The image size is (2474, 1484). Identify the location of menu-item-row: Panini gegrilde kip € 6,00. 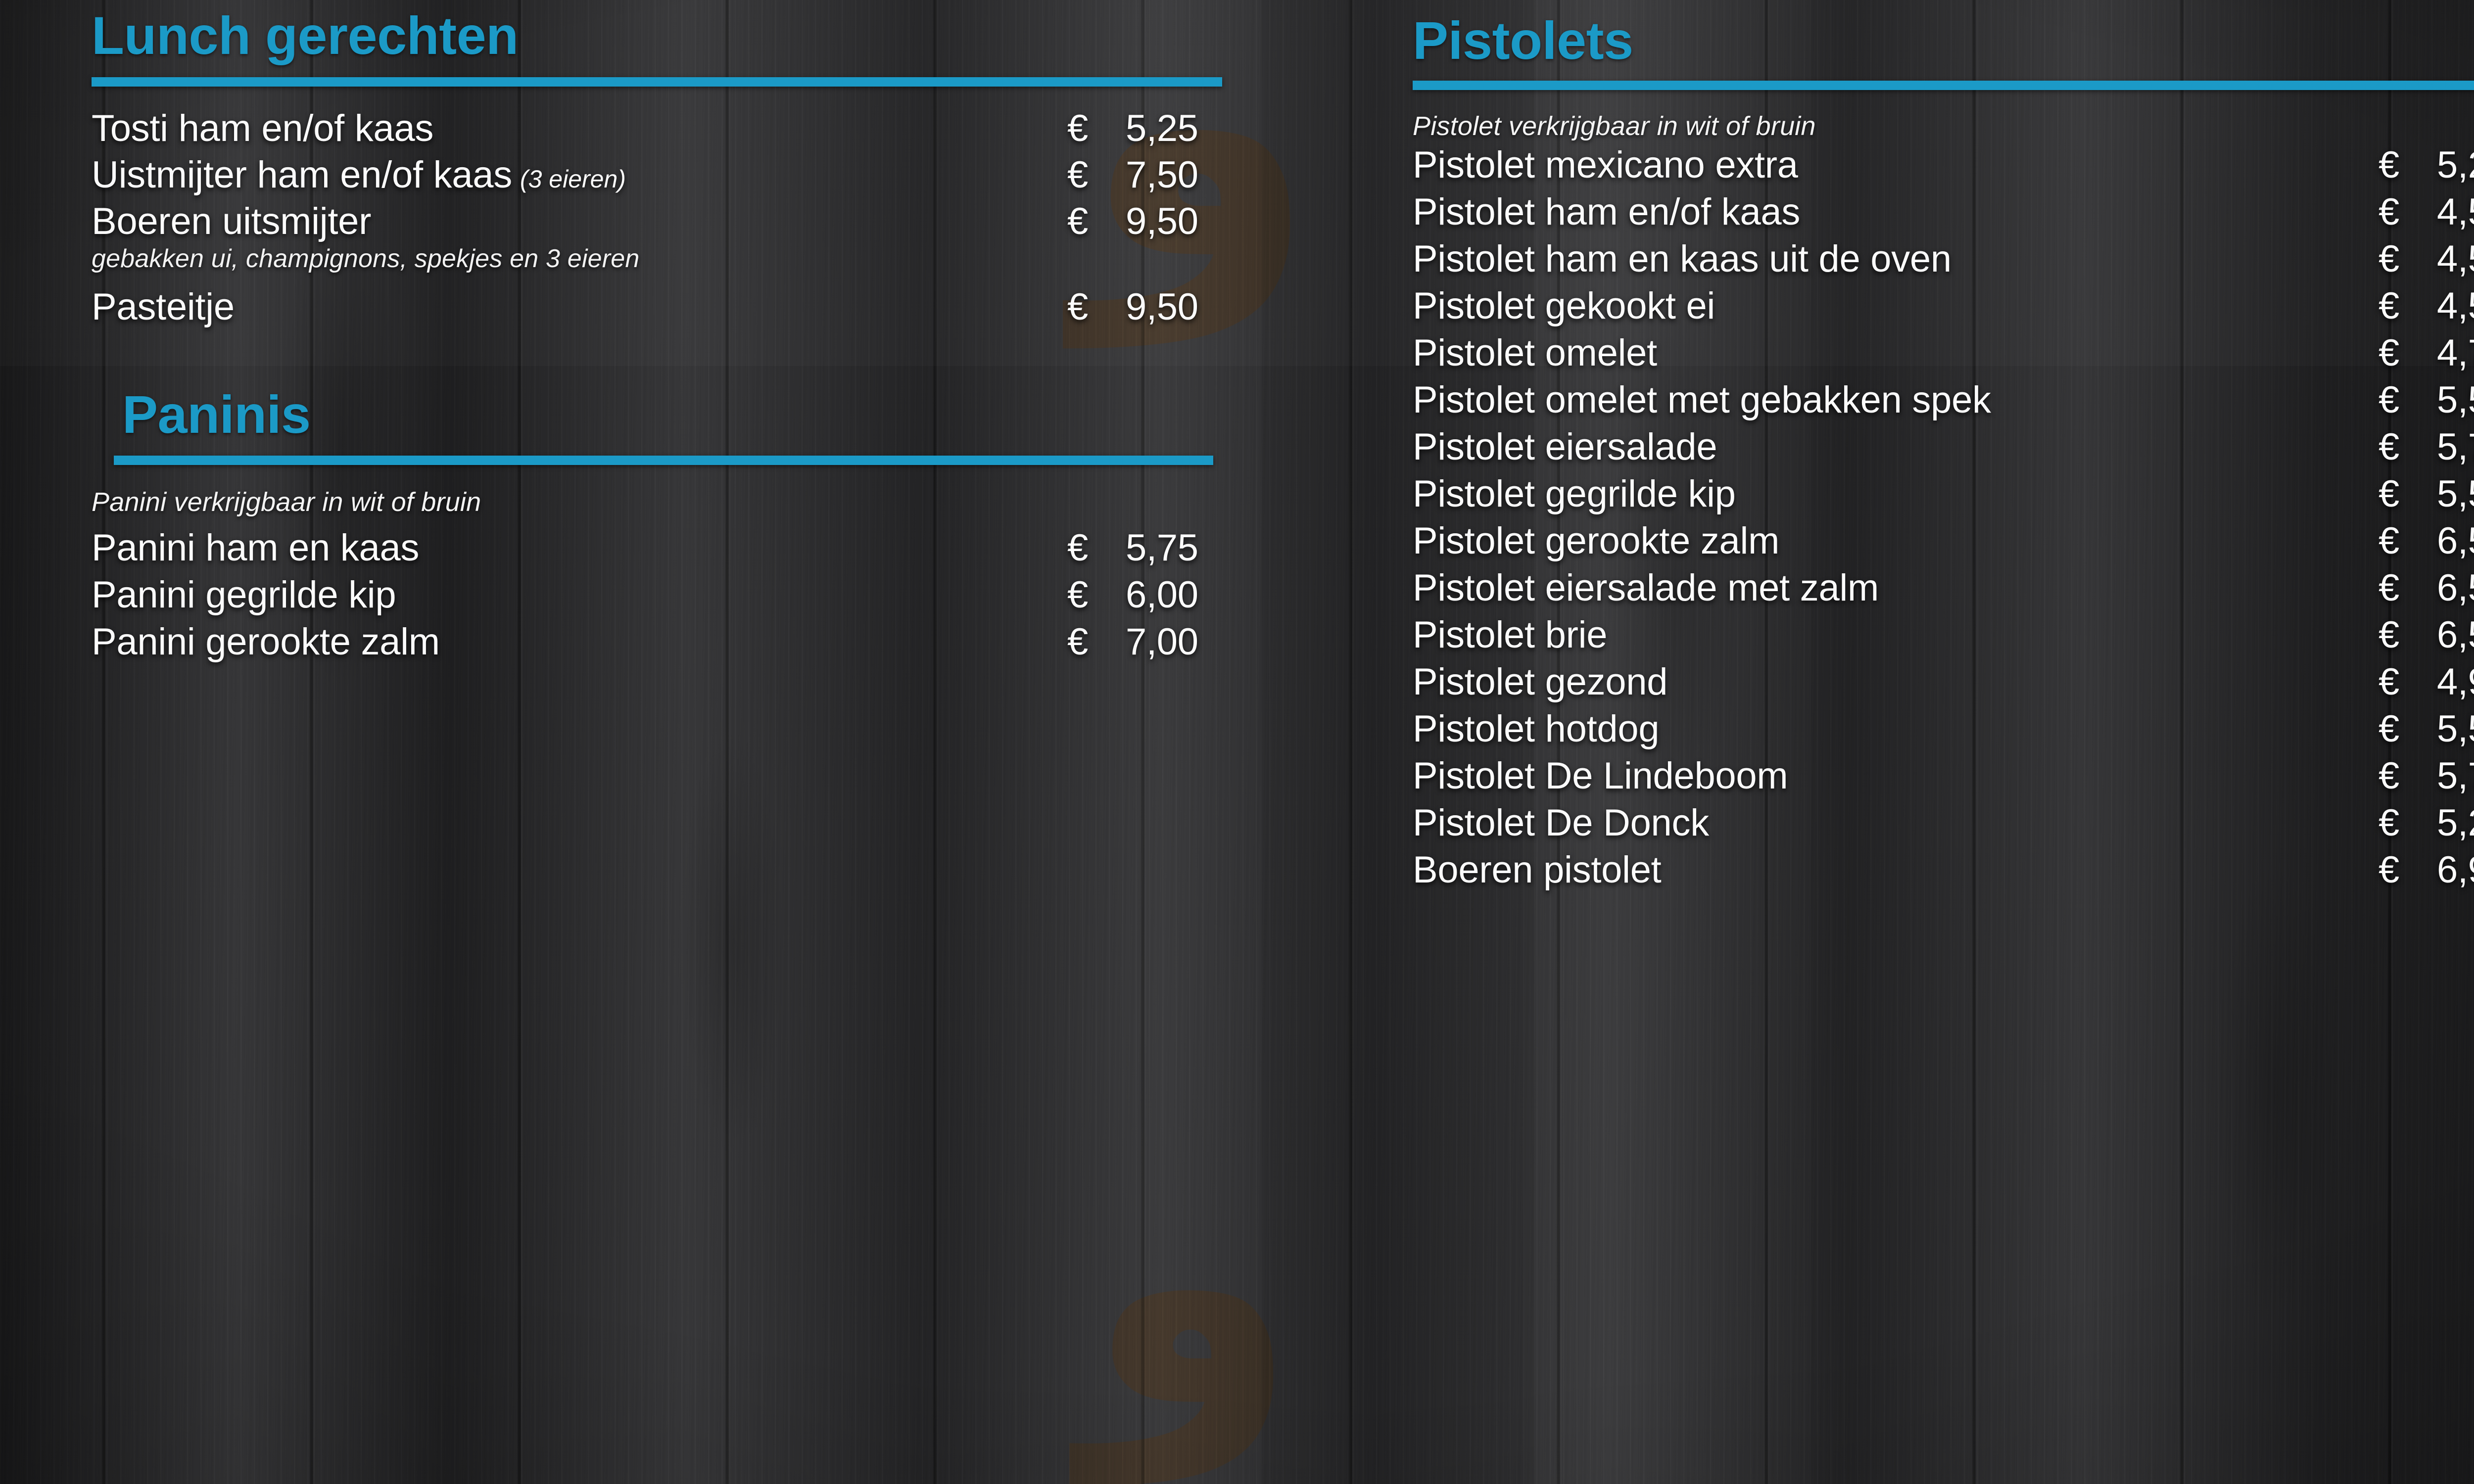
(661, 594).